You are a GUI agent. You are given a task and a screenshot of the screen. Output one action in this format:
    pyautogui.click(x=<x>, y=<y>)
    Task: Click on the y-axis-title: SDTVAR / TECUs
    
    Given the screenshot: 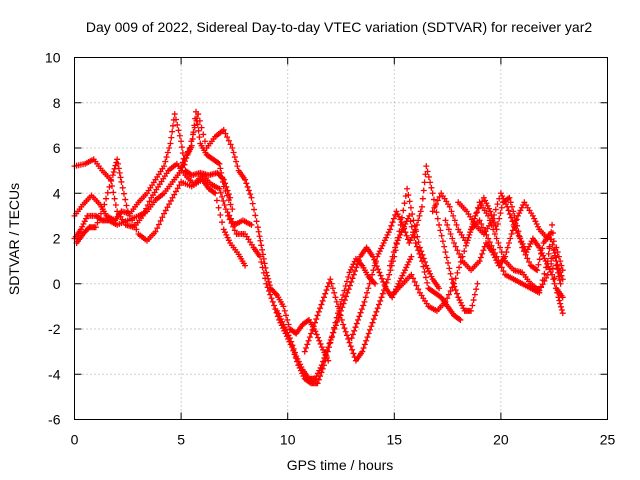 What is the action you would take?
    pyautogui.click(x=14, y=239)
    